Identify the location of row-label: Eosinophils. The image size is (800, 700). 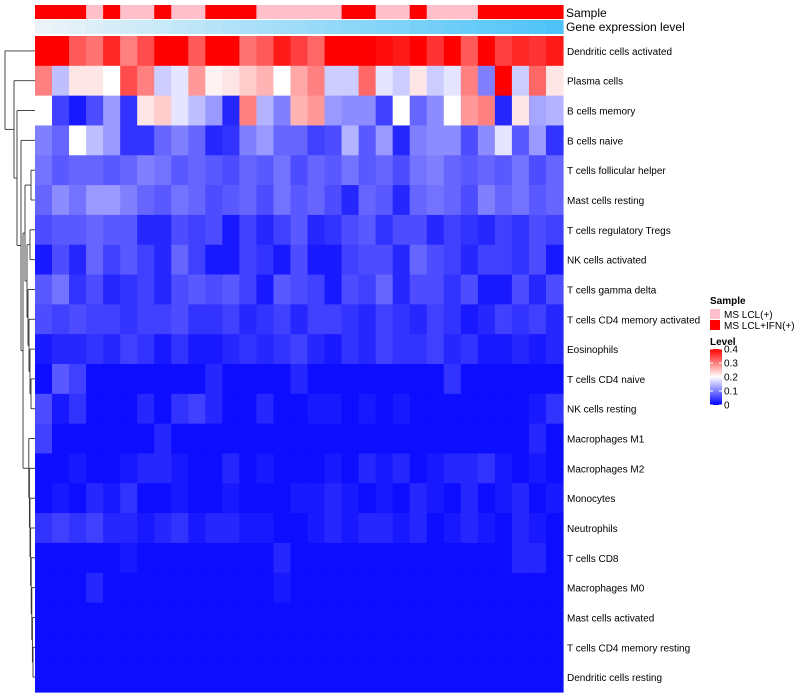
(592, 350).